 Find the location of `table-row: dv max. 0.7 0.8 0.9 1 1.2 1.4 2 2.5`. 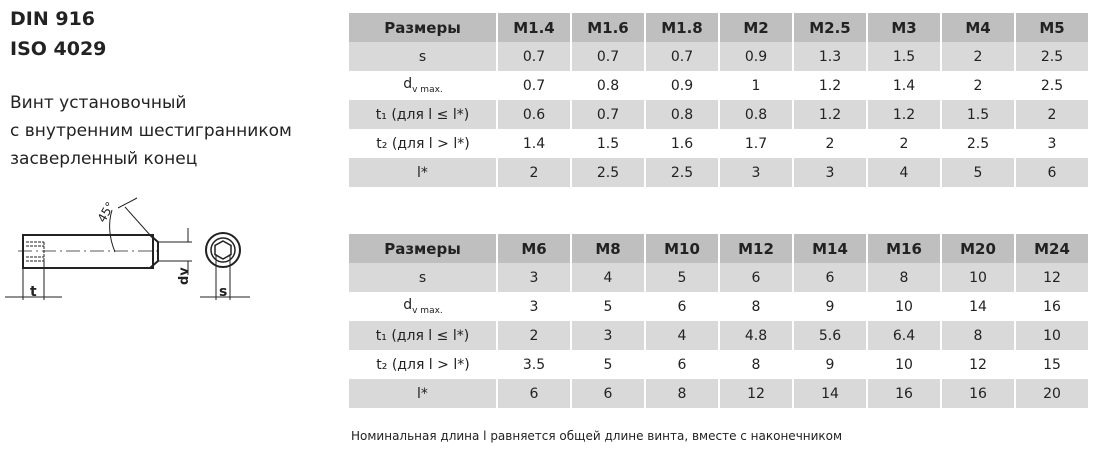

table-row: dv max. 0.7 0.8 0.9 1 1.2 1.4 2 2.5 is located at coordinates (718, 85).